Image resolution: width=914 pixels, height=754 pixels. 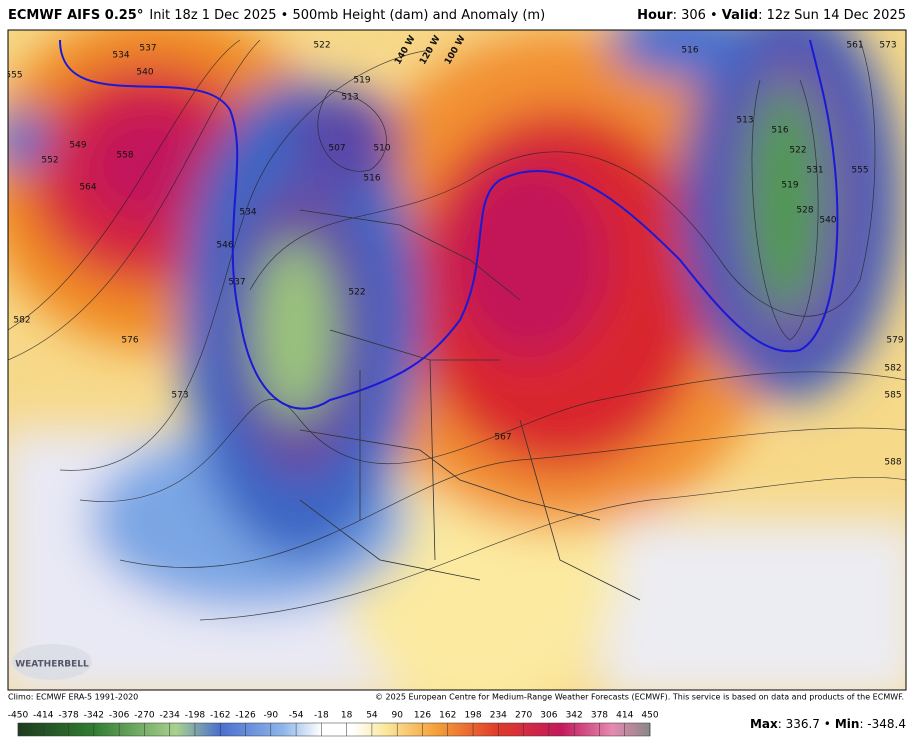 I want to click on hour-label: Hour, so click(x=655, y=15).